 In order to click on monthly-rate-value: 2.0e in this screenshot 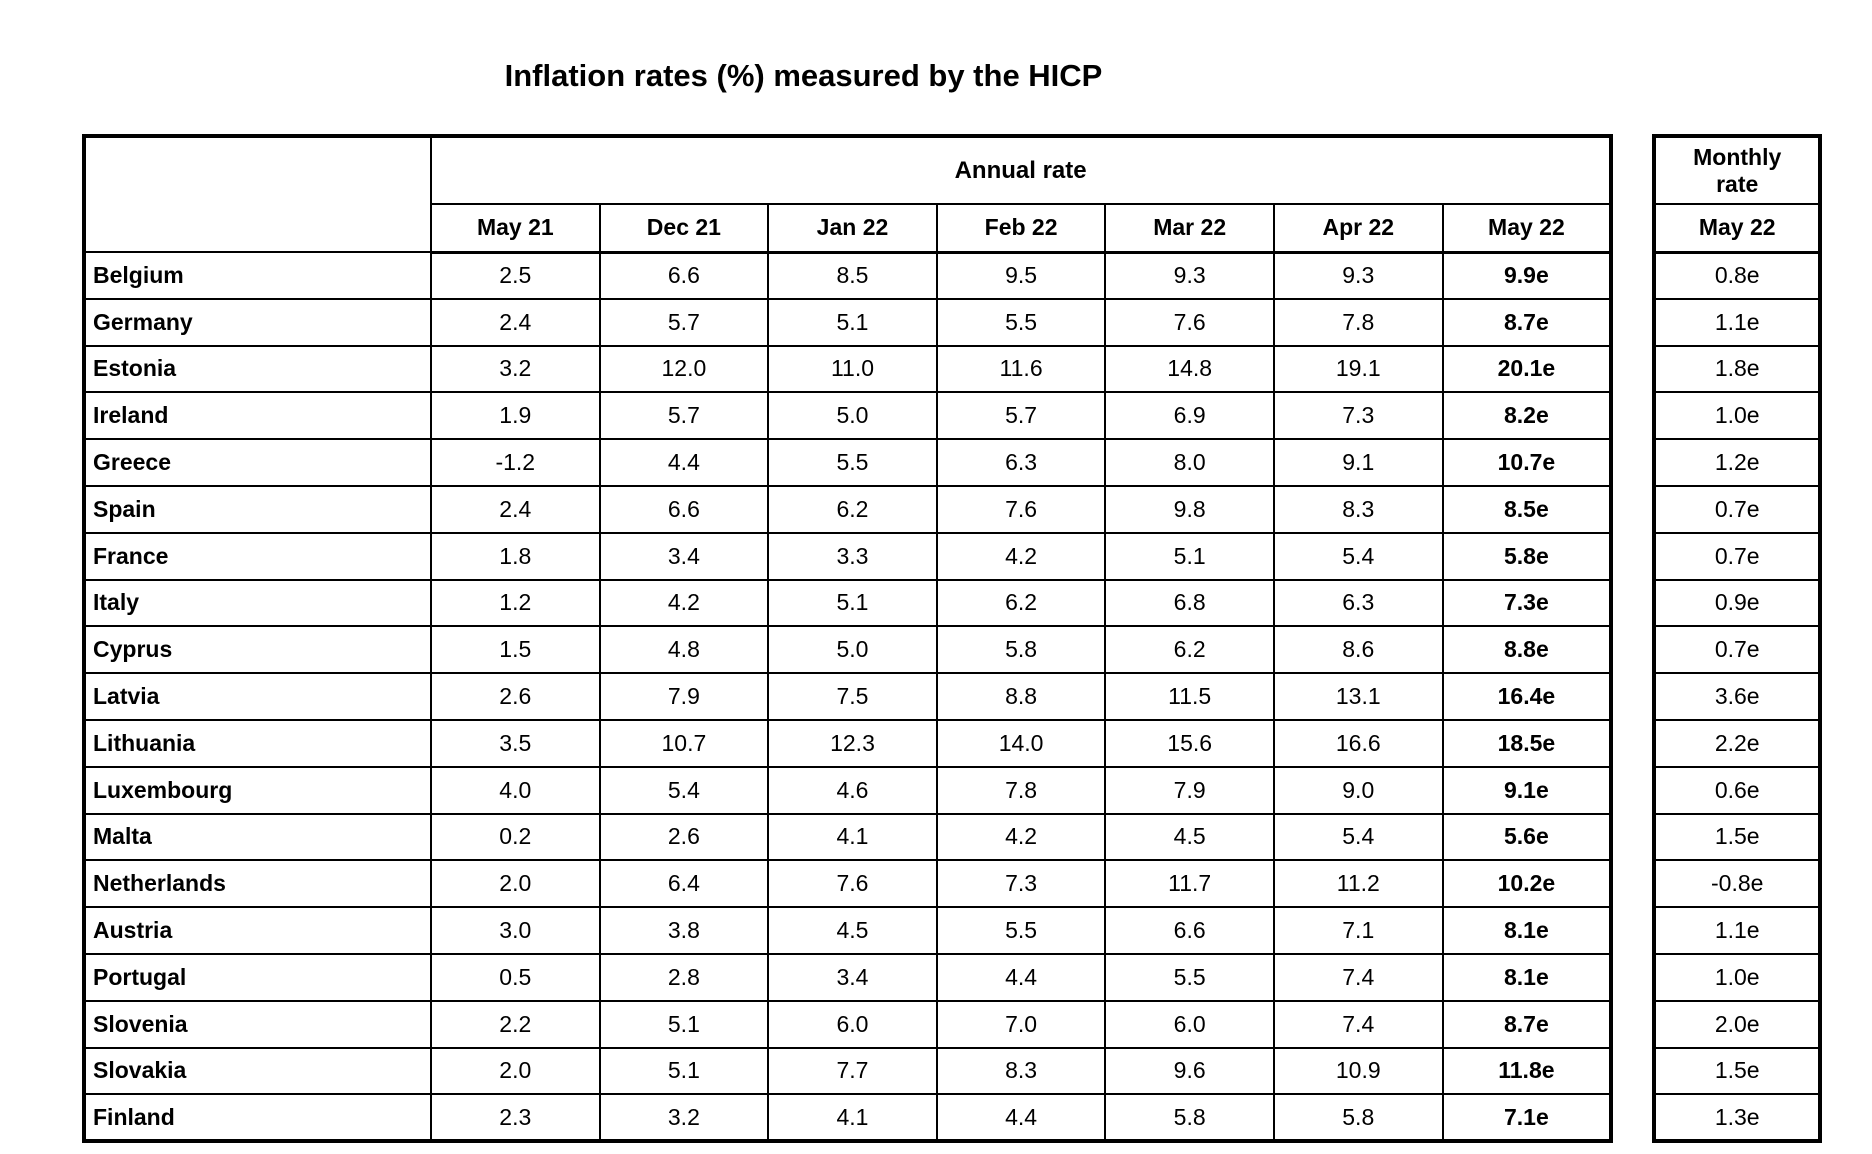, I will do `click(1737, 1024)`.